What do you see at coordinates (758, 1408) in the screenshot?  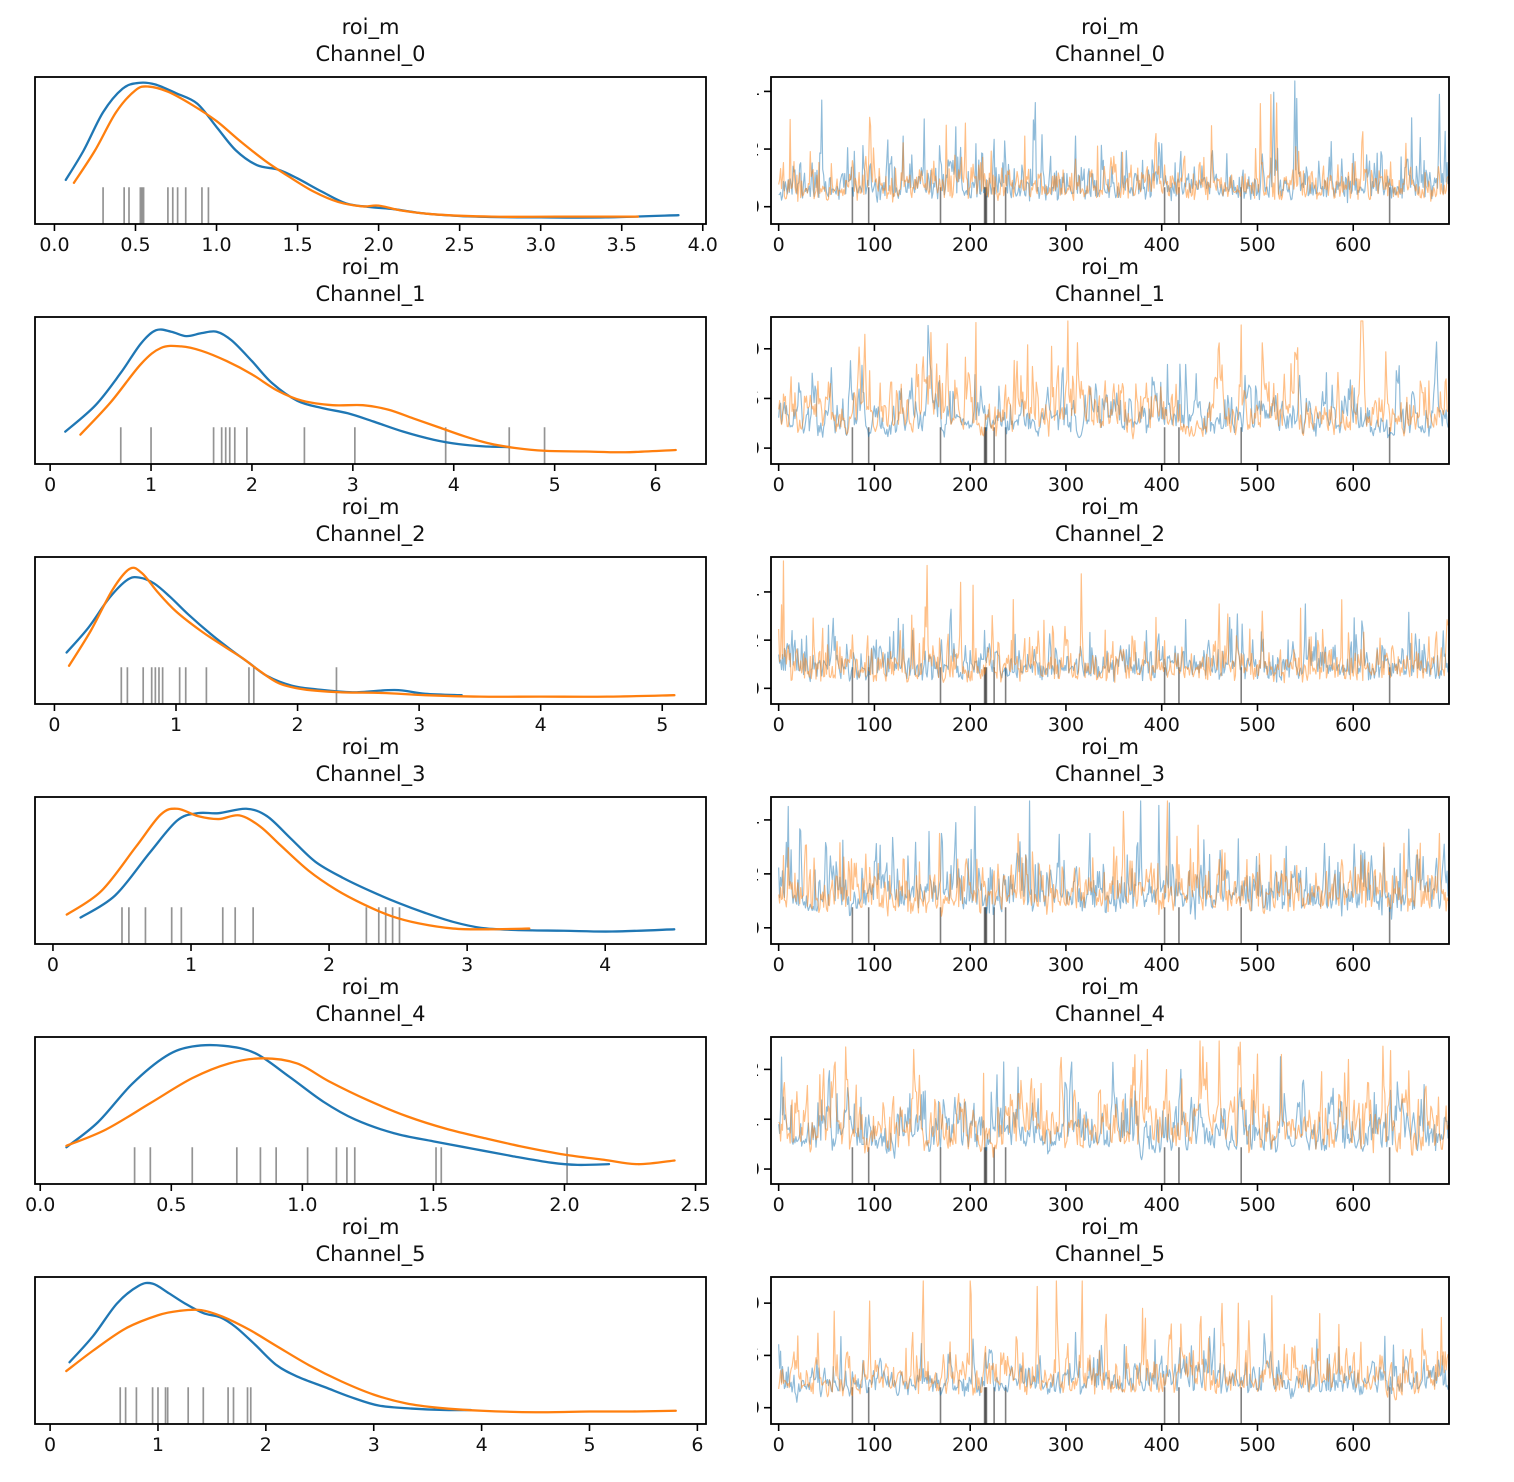 I see `y-tick-label: 0.0` at bounding box center [758, 1408].